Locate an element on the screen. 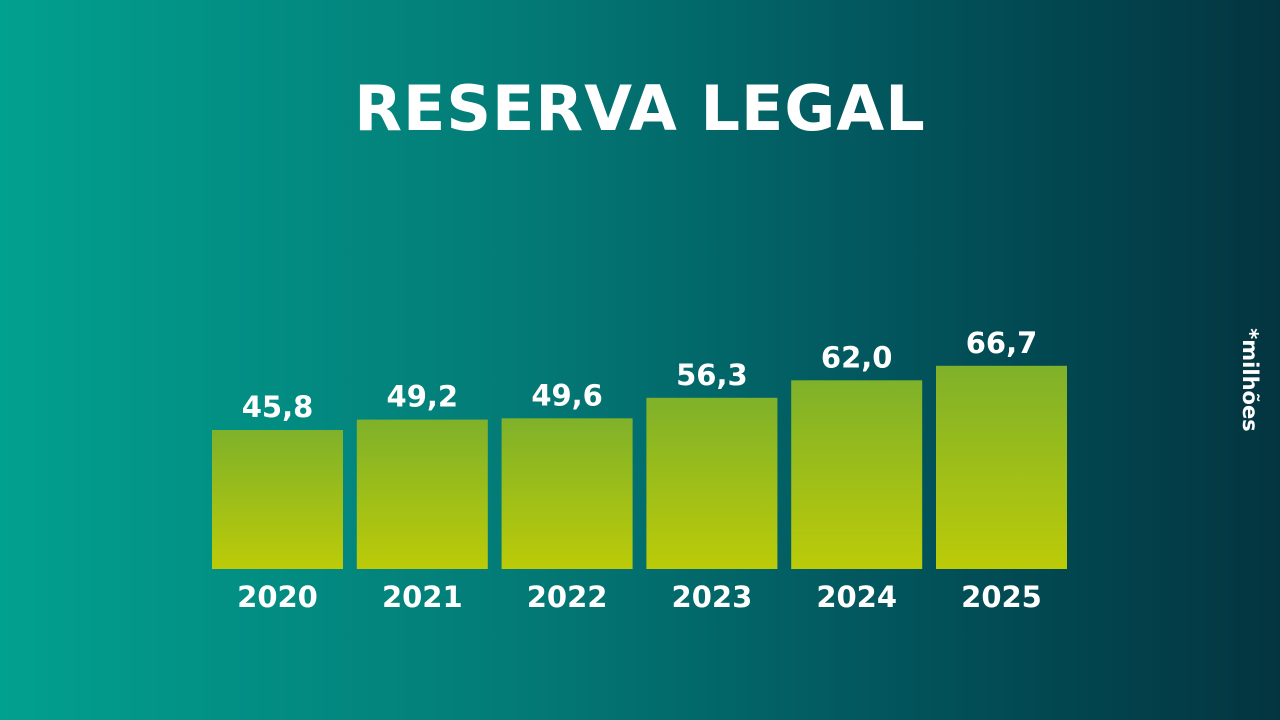  bar-2025 is located at coordinates (1001, 467).